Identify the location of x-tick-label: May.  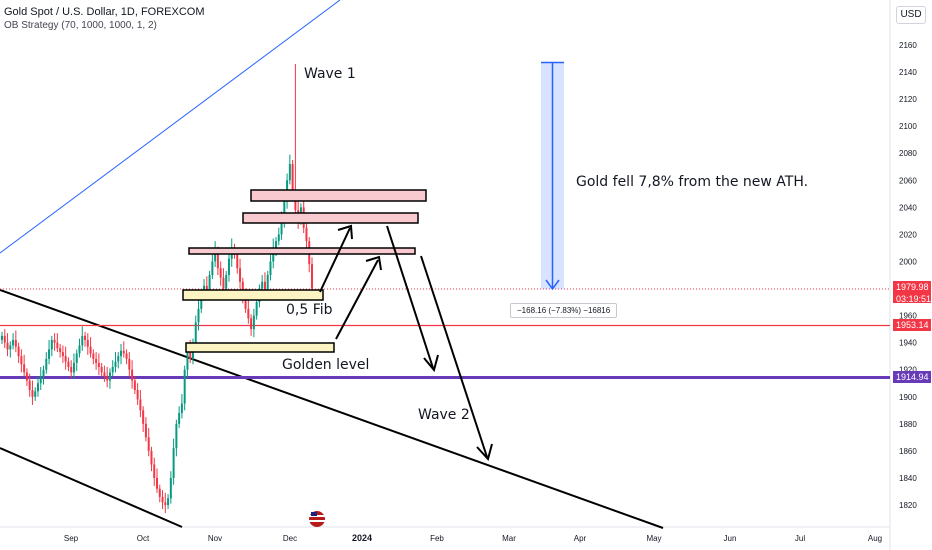
(653, 538).